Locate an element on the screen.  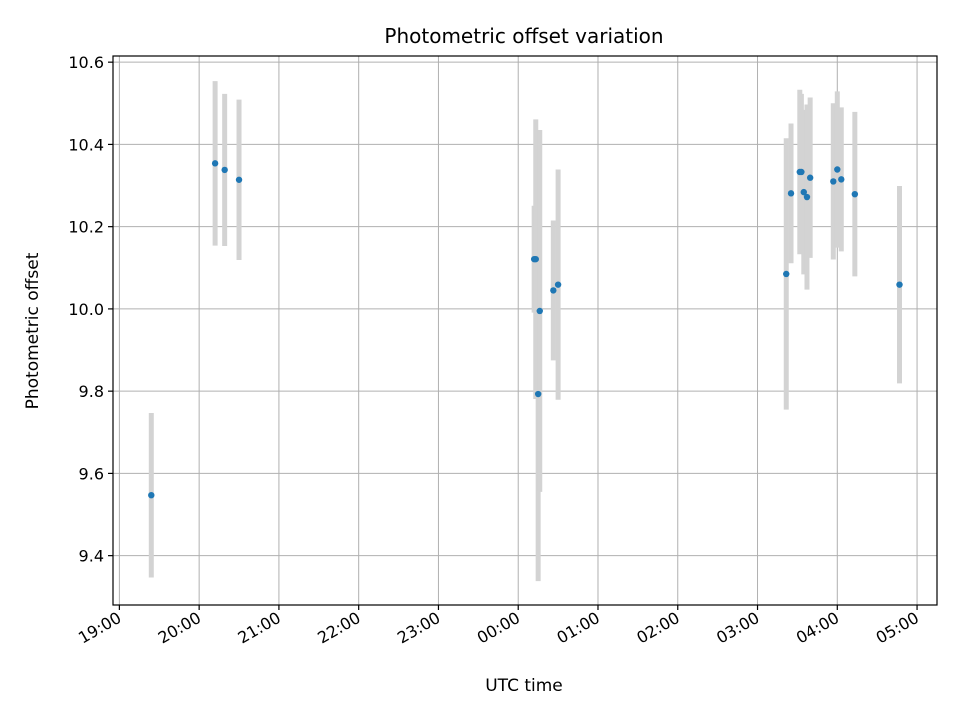
x-tick-label: 22:00 is located at coordinates (338, 628).